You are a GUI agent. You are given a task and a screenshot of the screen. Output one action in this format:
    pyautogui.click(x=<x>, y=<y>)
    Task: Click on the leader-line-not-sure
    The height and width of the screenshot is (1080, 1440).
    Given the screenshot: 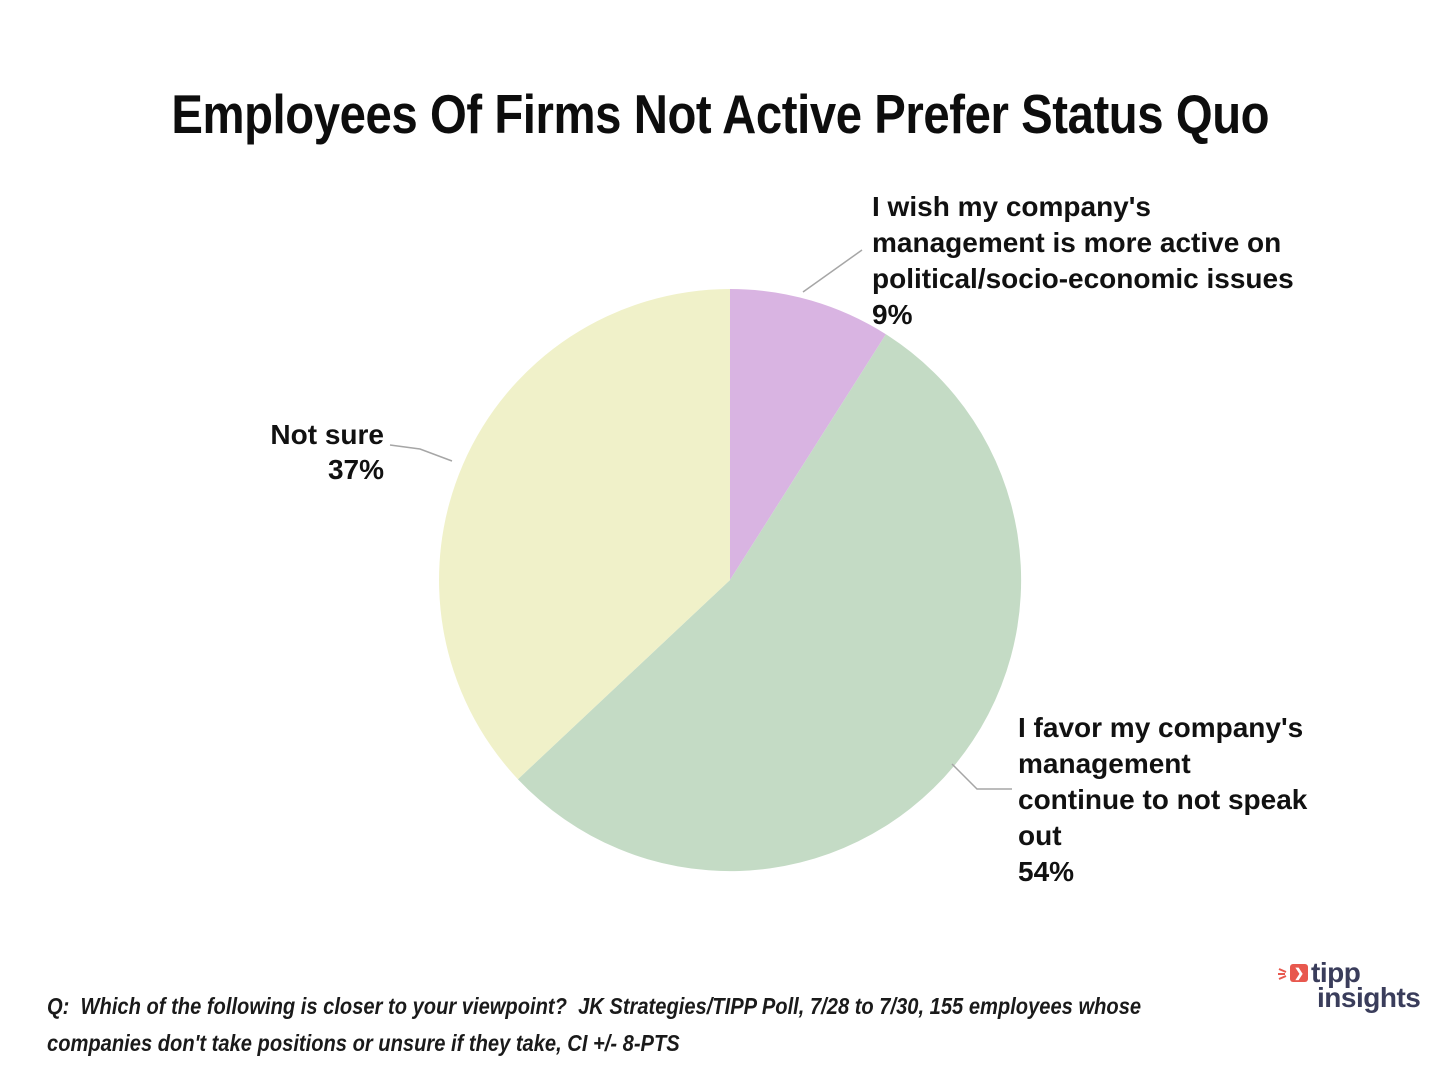 What is the action you would take?
    pyautogui.click(x=421, y=453)
    